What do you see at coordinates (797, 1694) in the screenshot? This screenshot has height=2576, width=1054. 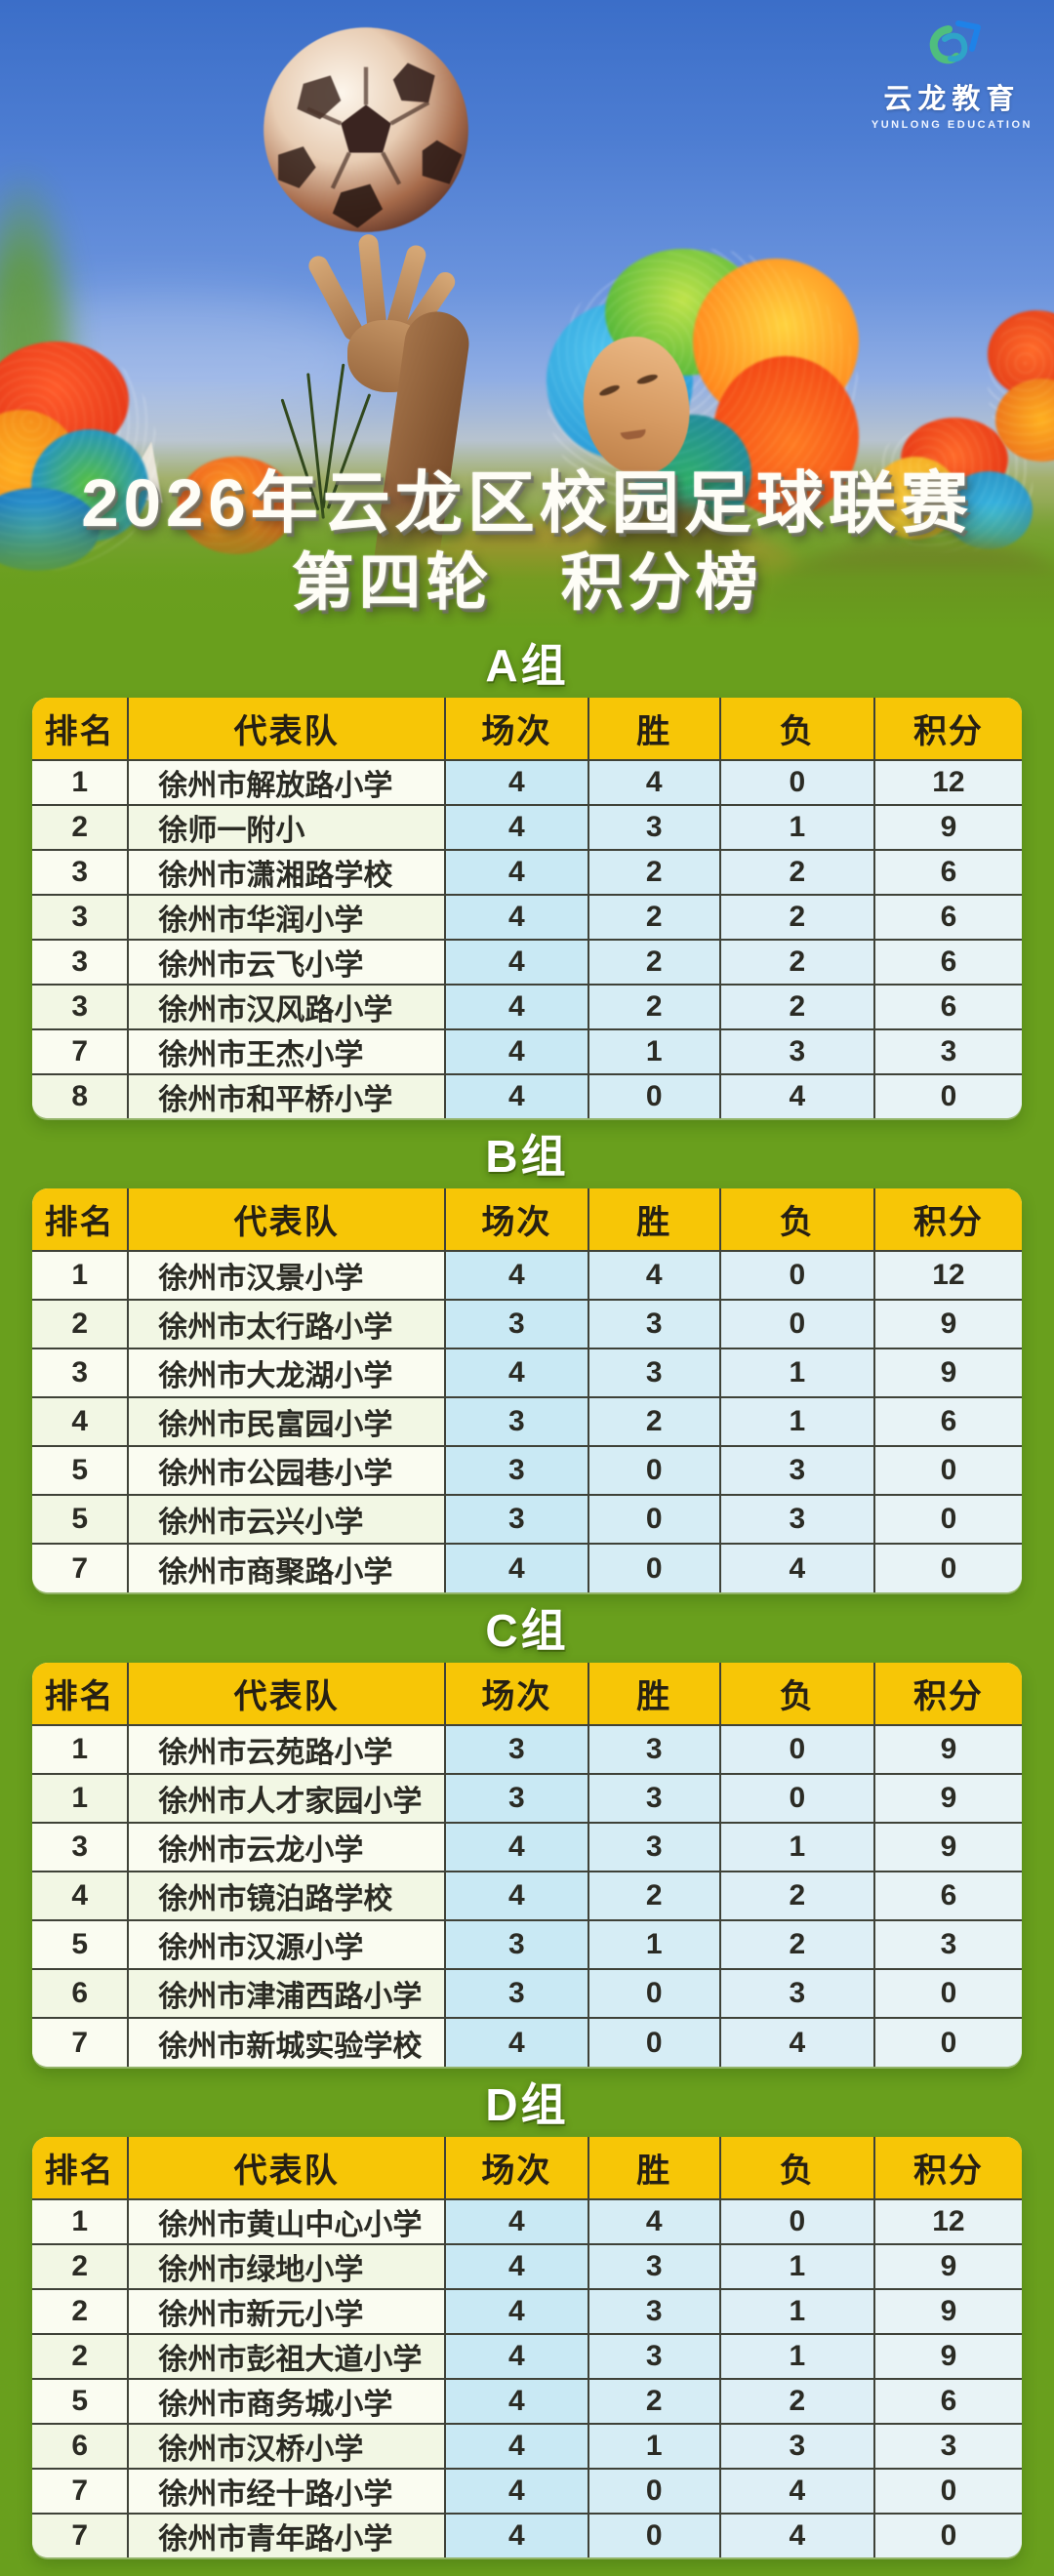 I see `column-header: 负` at bounding box center [797, 1694].